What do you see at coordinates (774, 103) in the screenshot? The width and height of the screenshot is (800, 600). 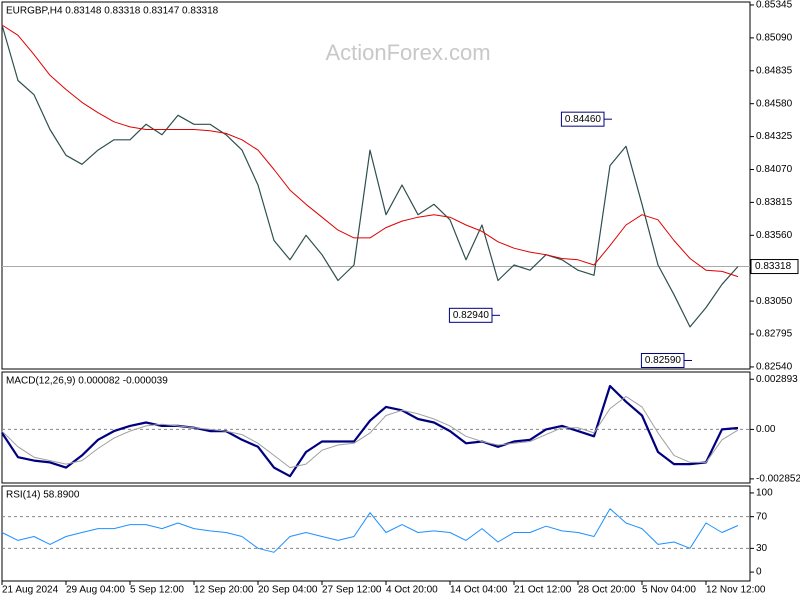 I see `y-tick-label: 0.84580` at bounding box center [774, 103].